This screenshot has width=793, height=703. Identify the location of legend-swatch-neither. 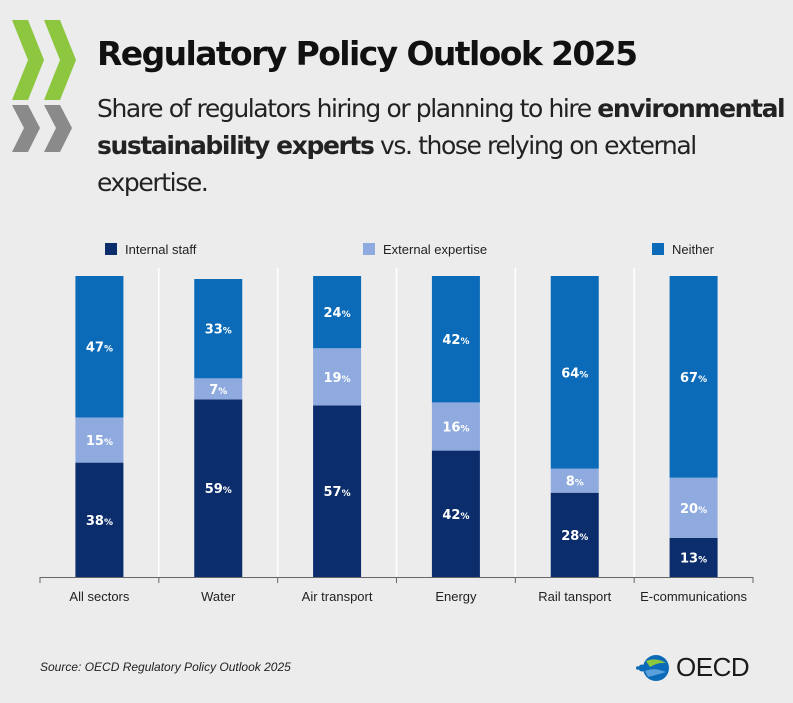
(658, 249).